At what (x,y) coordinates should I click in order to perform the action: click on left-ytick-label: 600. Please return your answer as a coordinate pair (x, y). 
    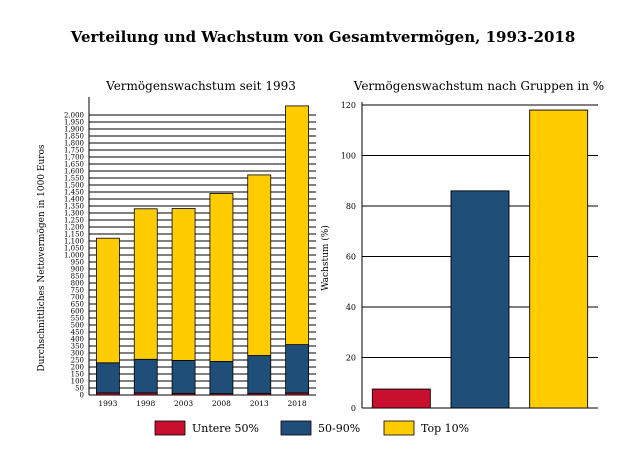
    Looking at the image, I should click on (77, 312).